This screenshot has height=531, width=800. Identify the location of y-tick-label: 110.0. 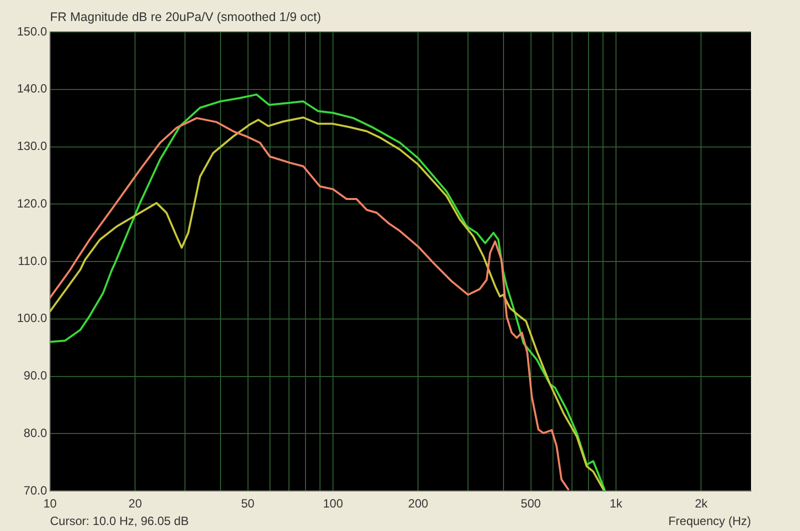
(33, 261).